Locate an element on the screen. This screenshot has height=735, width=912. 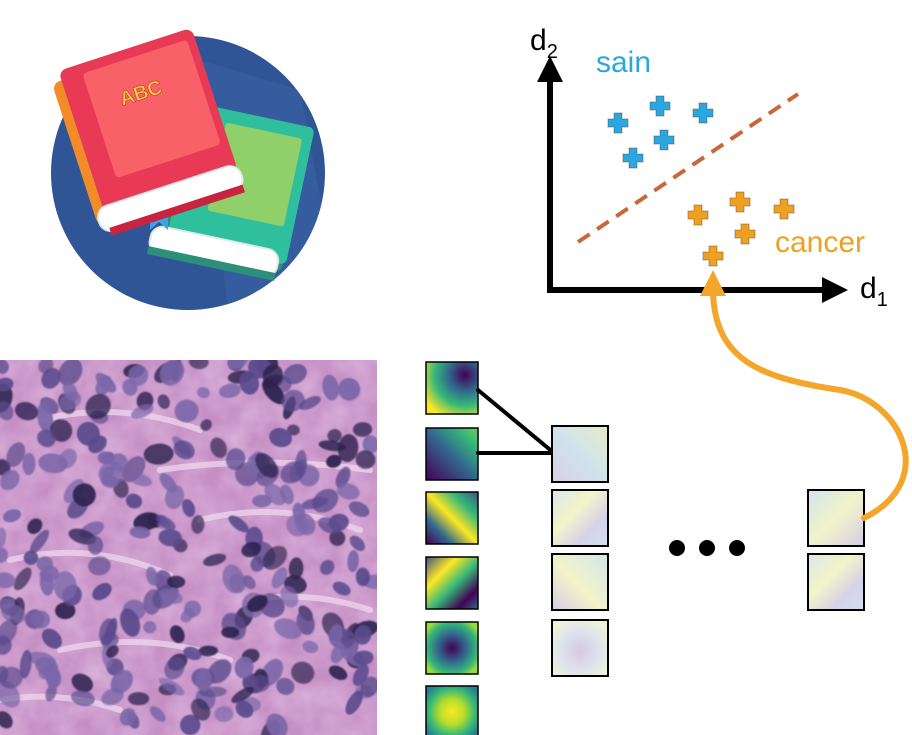
x-axis-arrowhead is located at coordinates (835, 290).